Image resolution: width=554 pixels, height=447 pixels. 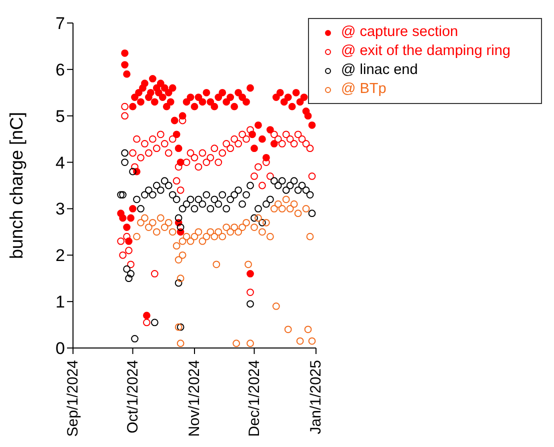 I want to click on y-tick-label: 2, so click(x=60, y=256).